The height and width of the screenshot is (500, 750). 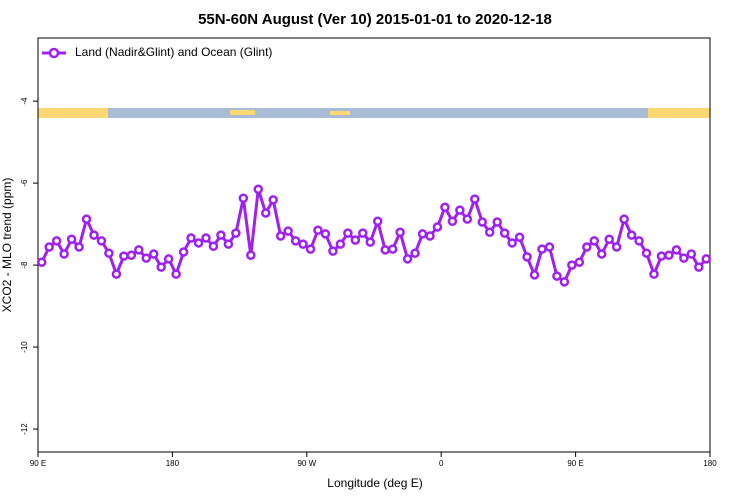 I want to click on x-axis-label: Longitude (deg E), so click(x=374, y=483).